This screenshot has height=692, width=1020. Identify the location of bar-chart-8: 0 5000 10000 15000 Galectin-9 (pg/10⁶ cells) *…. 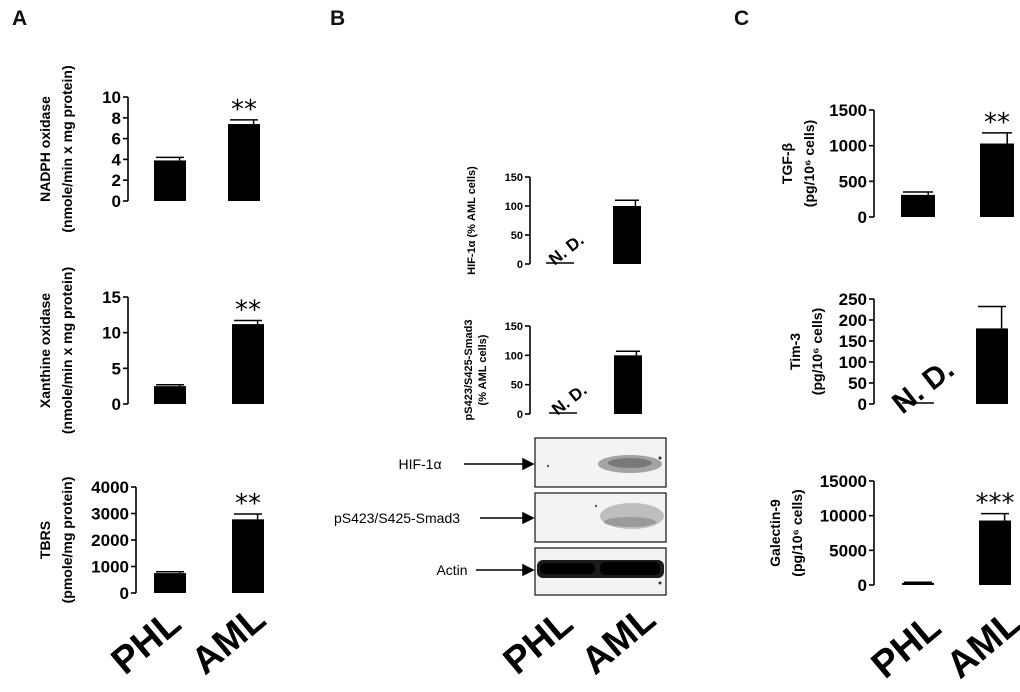
(891, 533).